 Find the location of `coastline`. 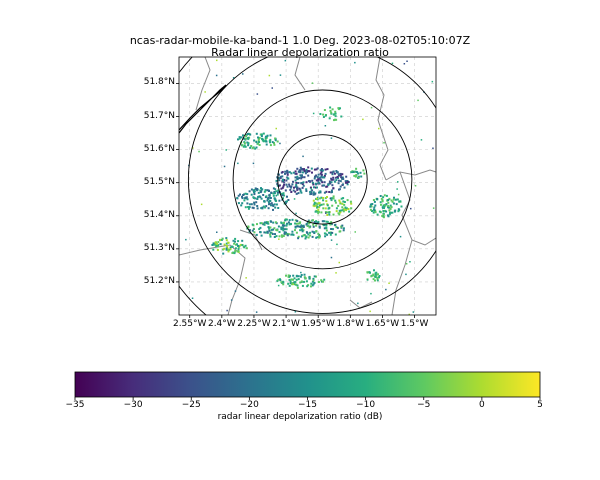

coastline is located at coordinates (203, 109).